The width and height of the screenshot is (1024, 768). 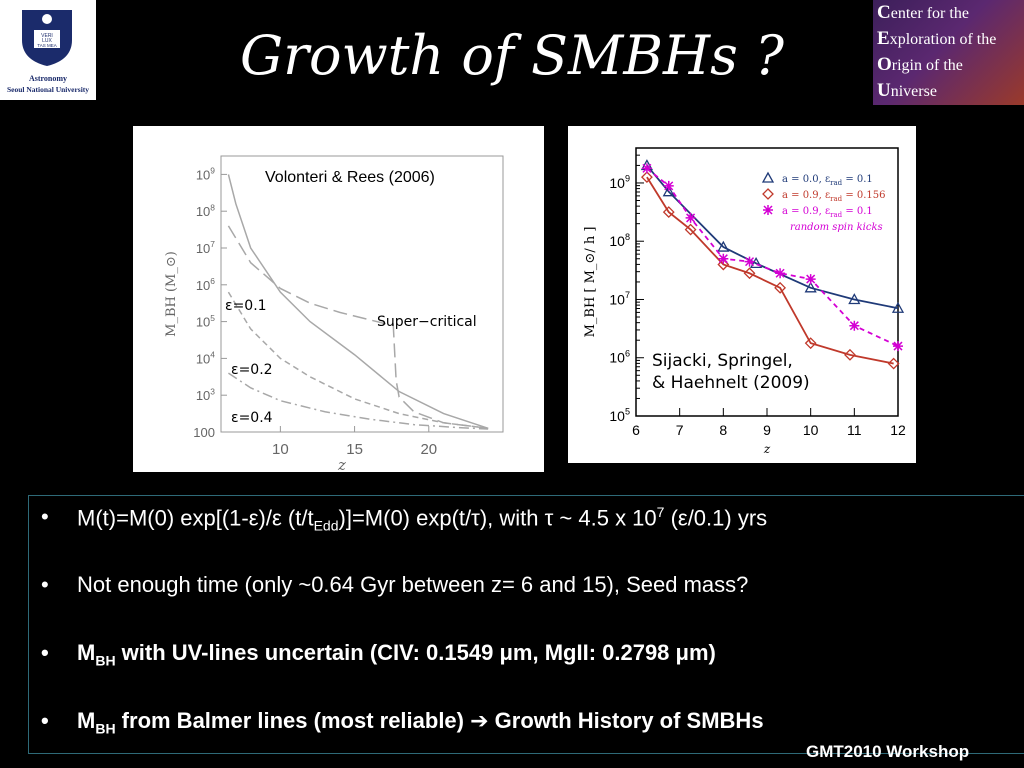 I want to click on chart2-annotation-line-1: Sijacki, Springel,, so click(x=722, y=361).